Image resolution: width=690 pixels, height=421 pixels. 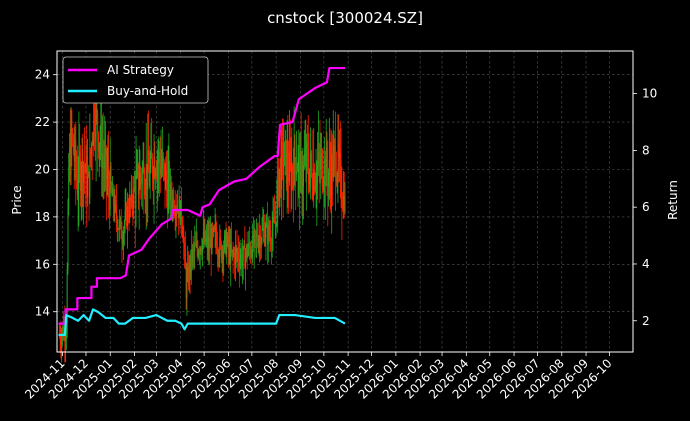 What do you see at coordinates (42, 122) in the screenshot?
I see `y-tick-label-left: 22` at bounding box center [42, 122].